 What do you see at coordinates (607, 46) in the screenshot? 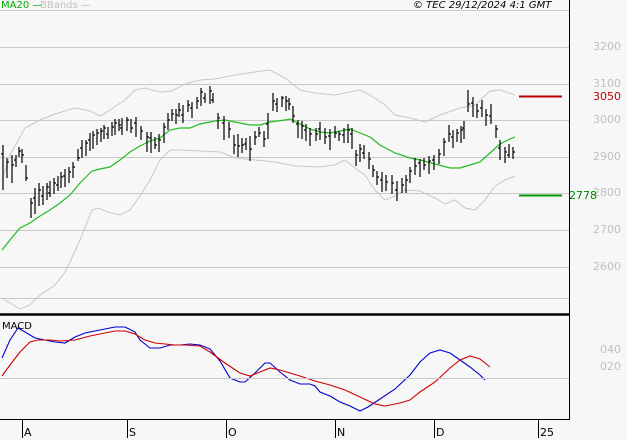
I see `y-label-3200: 3200` at bounding box center [607, 46].